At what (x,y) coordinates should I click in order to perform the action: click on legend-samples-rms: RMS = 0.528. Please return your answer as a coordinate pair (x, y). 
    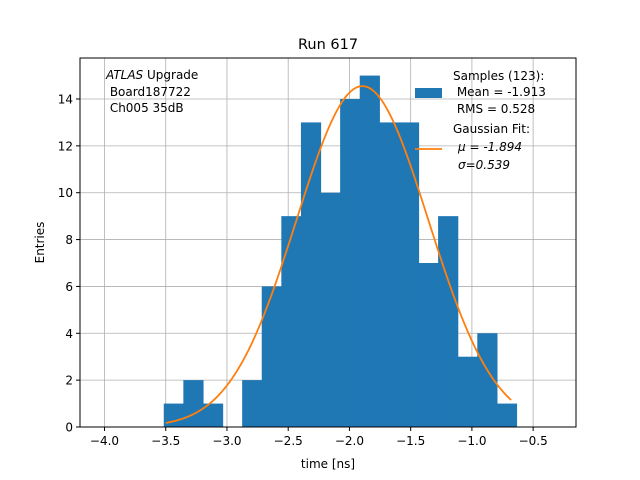
    Looking at the image, I should click on (494, 109).